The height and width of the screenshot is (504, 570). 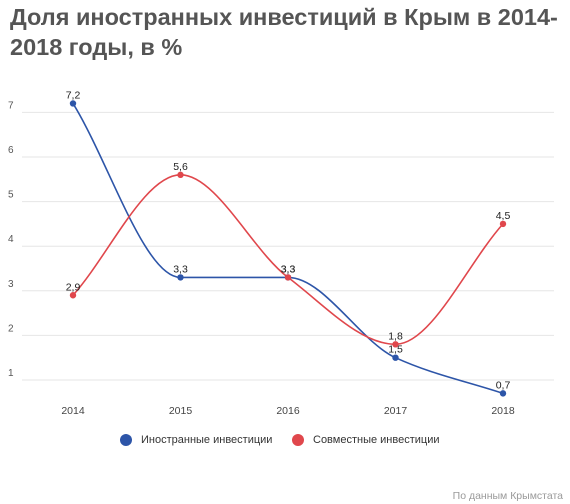 I want to click on x-tick-label: 2018, so click(x=503, y=411).